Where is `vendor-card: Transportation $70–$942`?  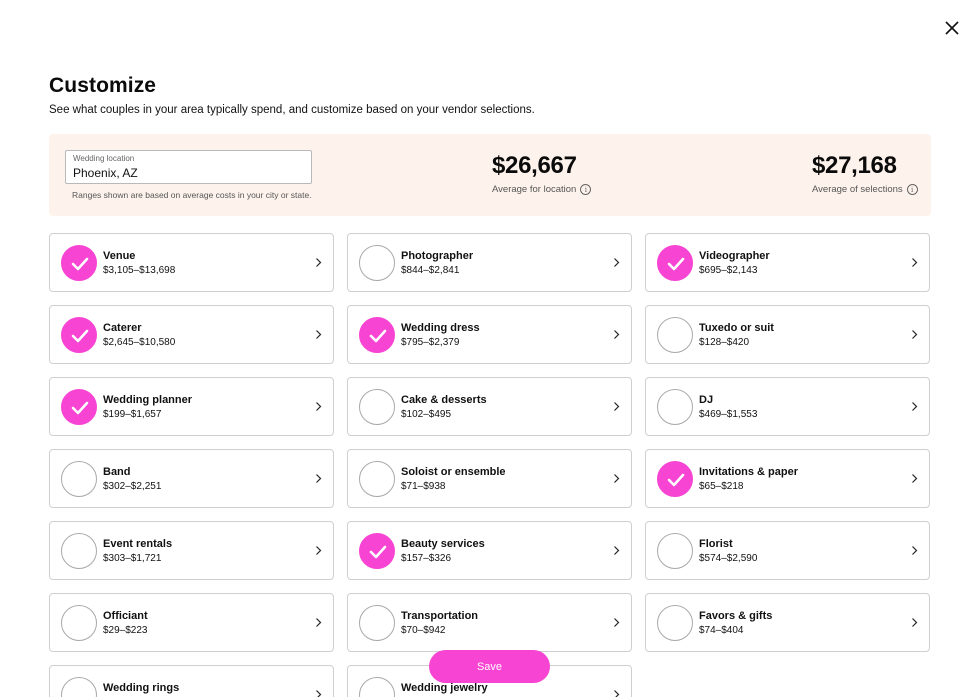 vendor-card: Transportation $70–$942 is located at coordinates (489, 622).